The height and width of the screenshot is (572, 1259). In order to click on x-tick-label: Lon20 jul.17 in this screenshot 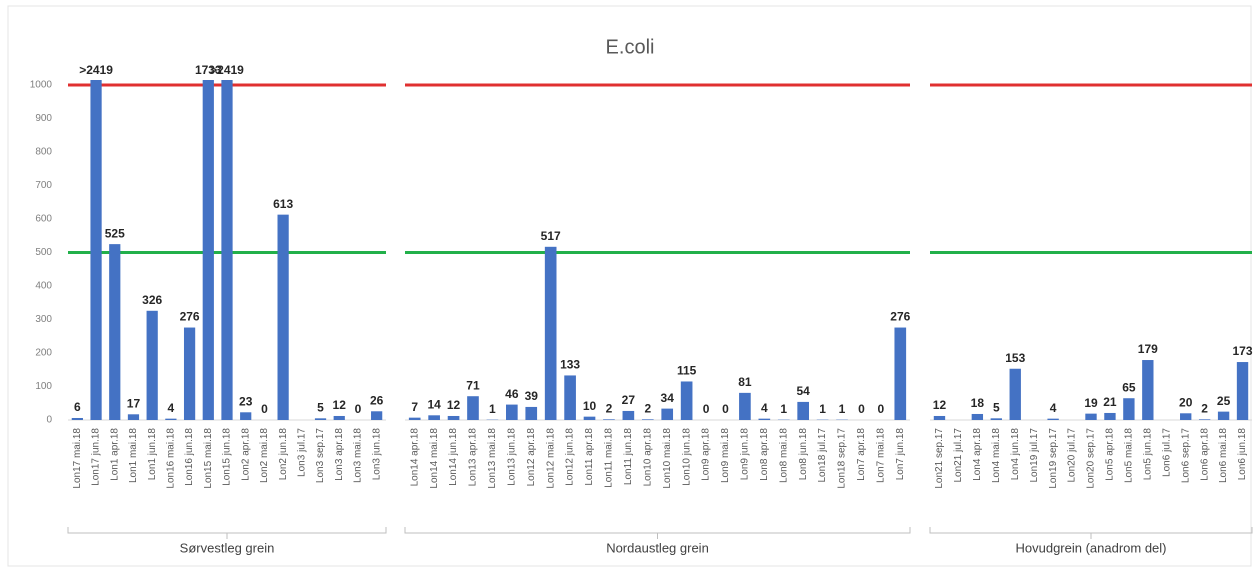, I will do `click(1072, 455)`.